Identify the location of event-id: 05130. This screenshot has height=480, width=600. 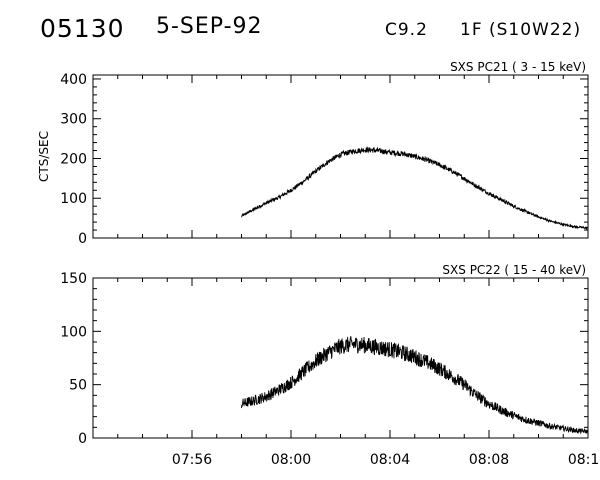
(82, 28).